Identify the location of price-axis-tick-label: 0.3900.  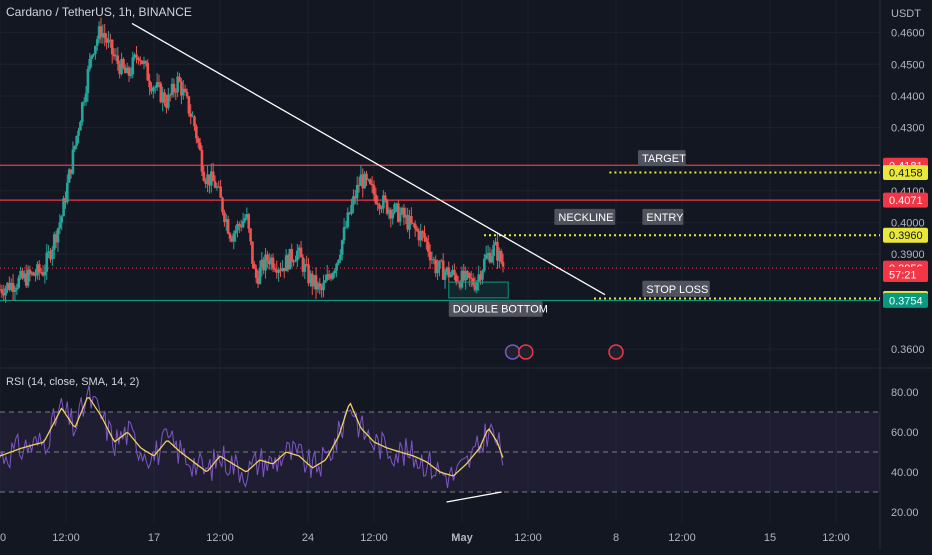
(908, 255).